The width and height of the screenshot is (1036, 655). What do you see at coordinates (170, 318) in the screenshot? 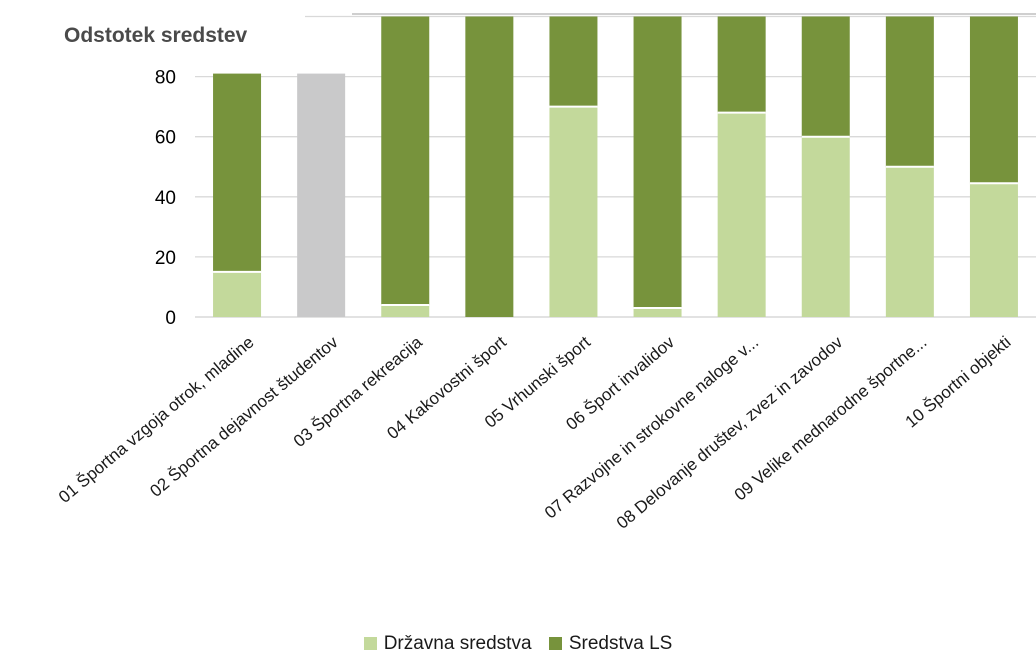
I see `y-tick-label: 0` at bounding box center [170, 318].